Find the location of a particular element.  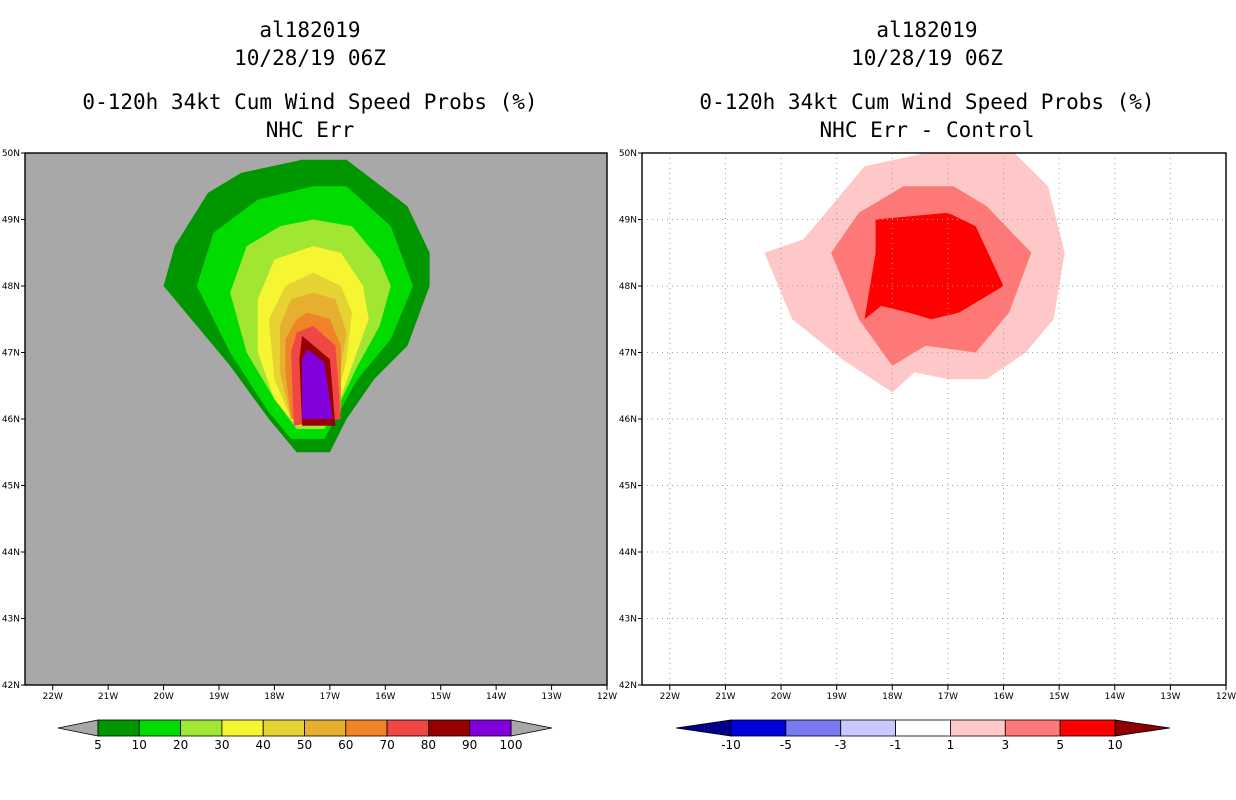

right-colorbar: -10 -5 -3 -1 1 3 5 10 is located at coordinates (923, 735).